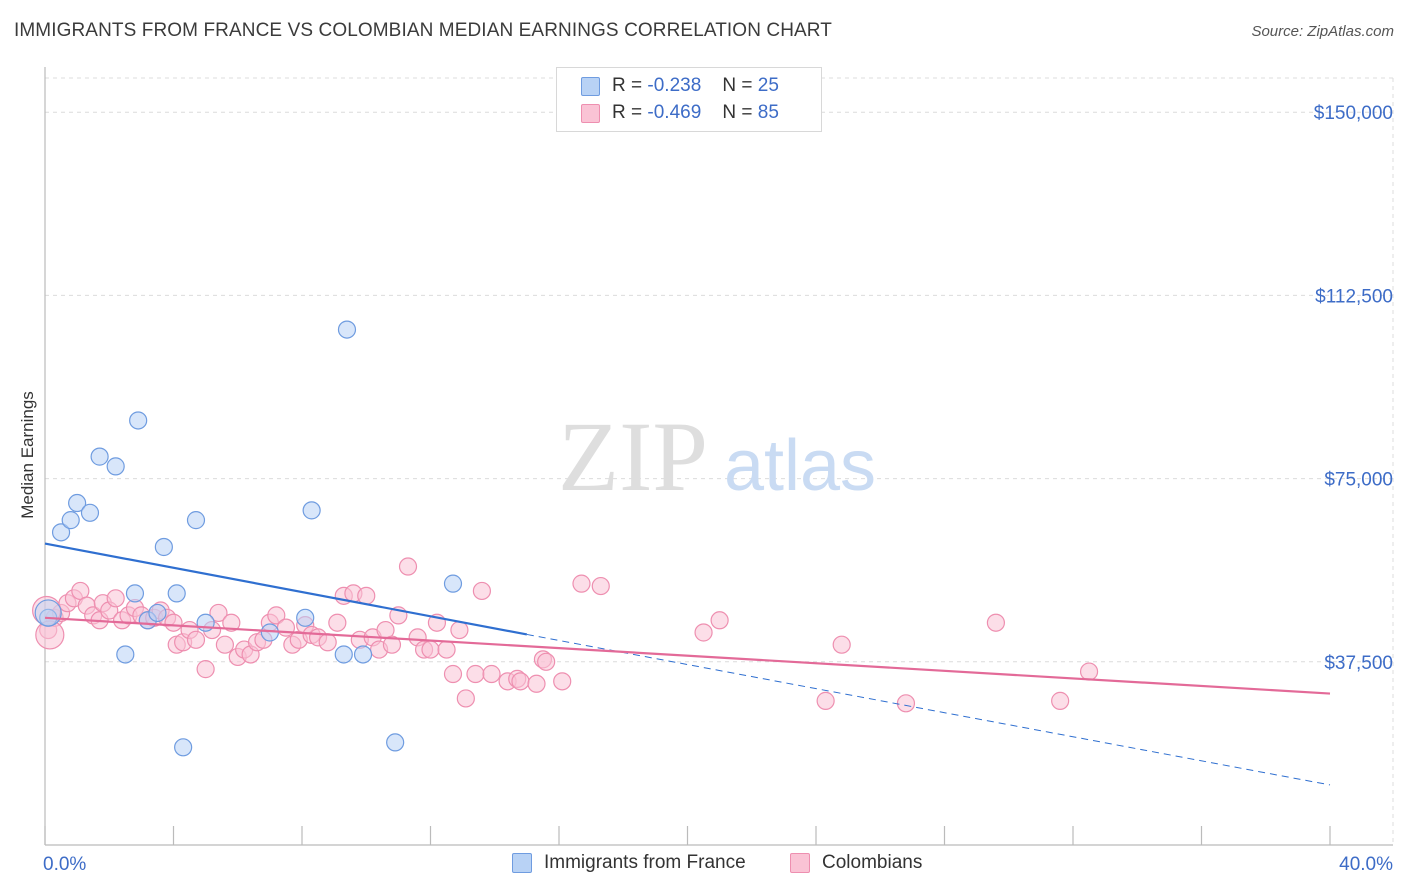  I want to click on legend-item-colombians: Colombians, so click(856, 863).